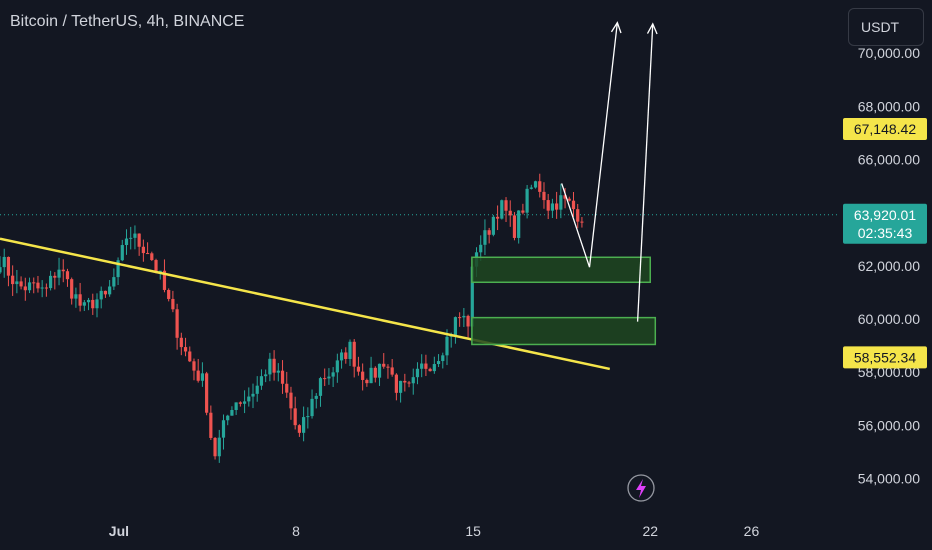 The image size is (932, 550). What do you see at coordinates (119, 531) in the screenshot?
I see `x-tick-label: Jul` at bounding box center [119, 531].